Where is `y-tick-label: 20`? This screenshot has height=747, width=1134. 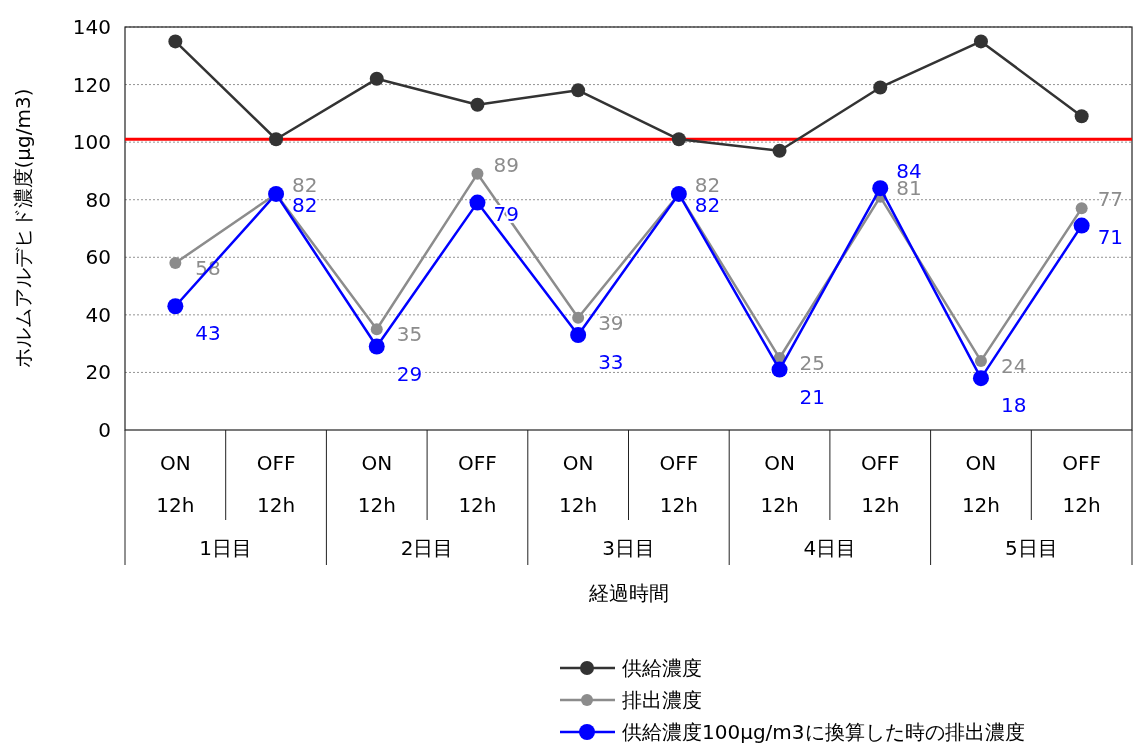
y-tick-label: 20 is located at coordinates (98, 372).